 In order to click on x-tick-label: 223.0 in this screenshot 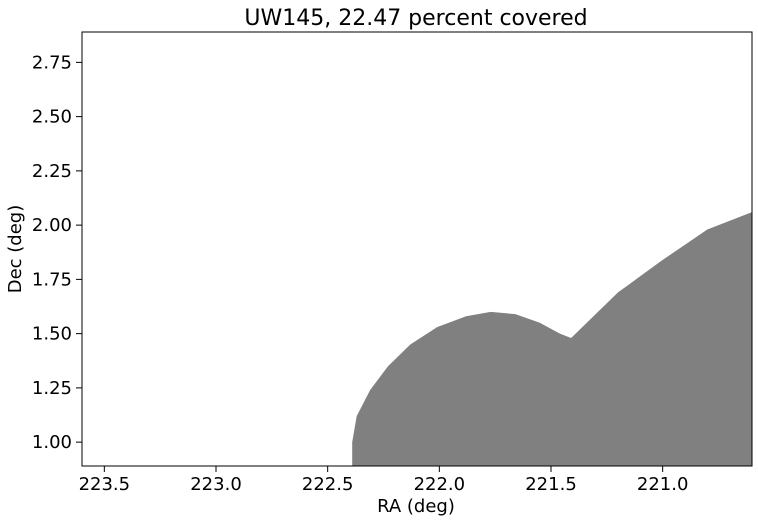, I will do `click(216, 484)`.